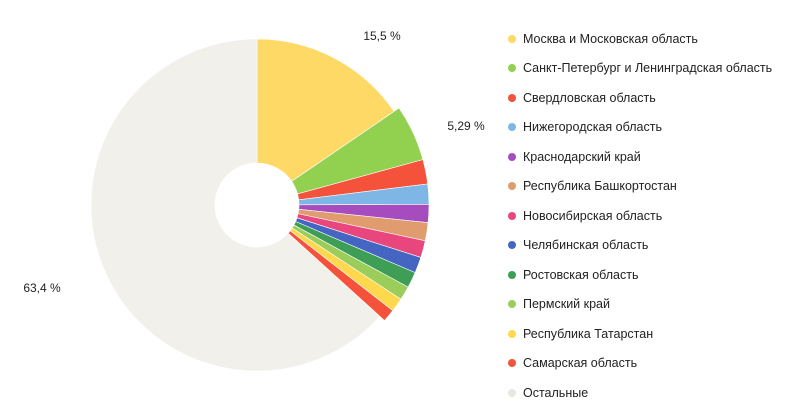 This screenshot has height=408, width=788. Describe the element at coordinates (382, 36) in the screenshot. I see `slice-label-1: 15,5 %` at that location.